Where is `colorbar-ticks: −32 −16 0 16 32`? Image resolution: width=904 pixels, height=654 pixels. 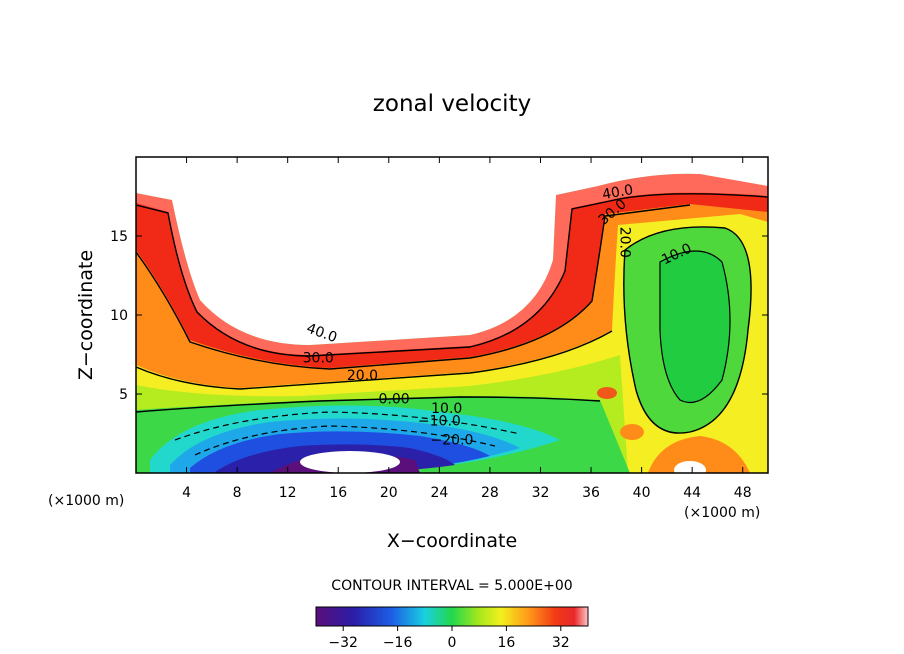 colorbar-ticks: −32 −16 0 16 32 is located at coordinates (449, 638).